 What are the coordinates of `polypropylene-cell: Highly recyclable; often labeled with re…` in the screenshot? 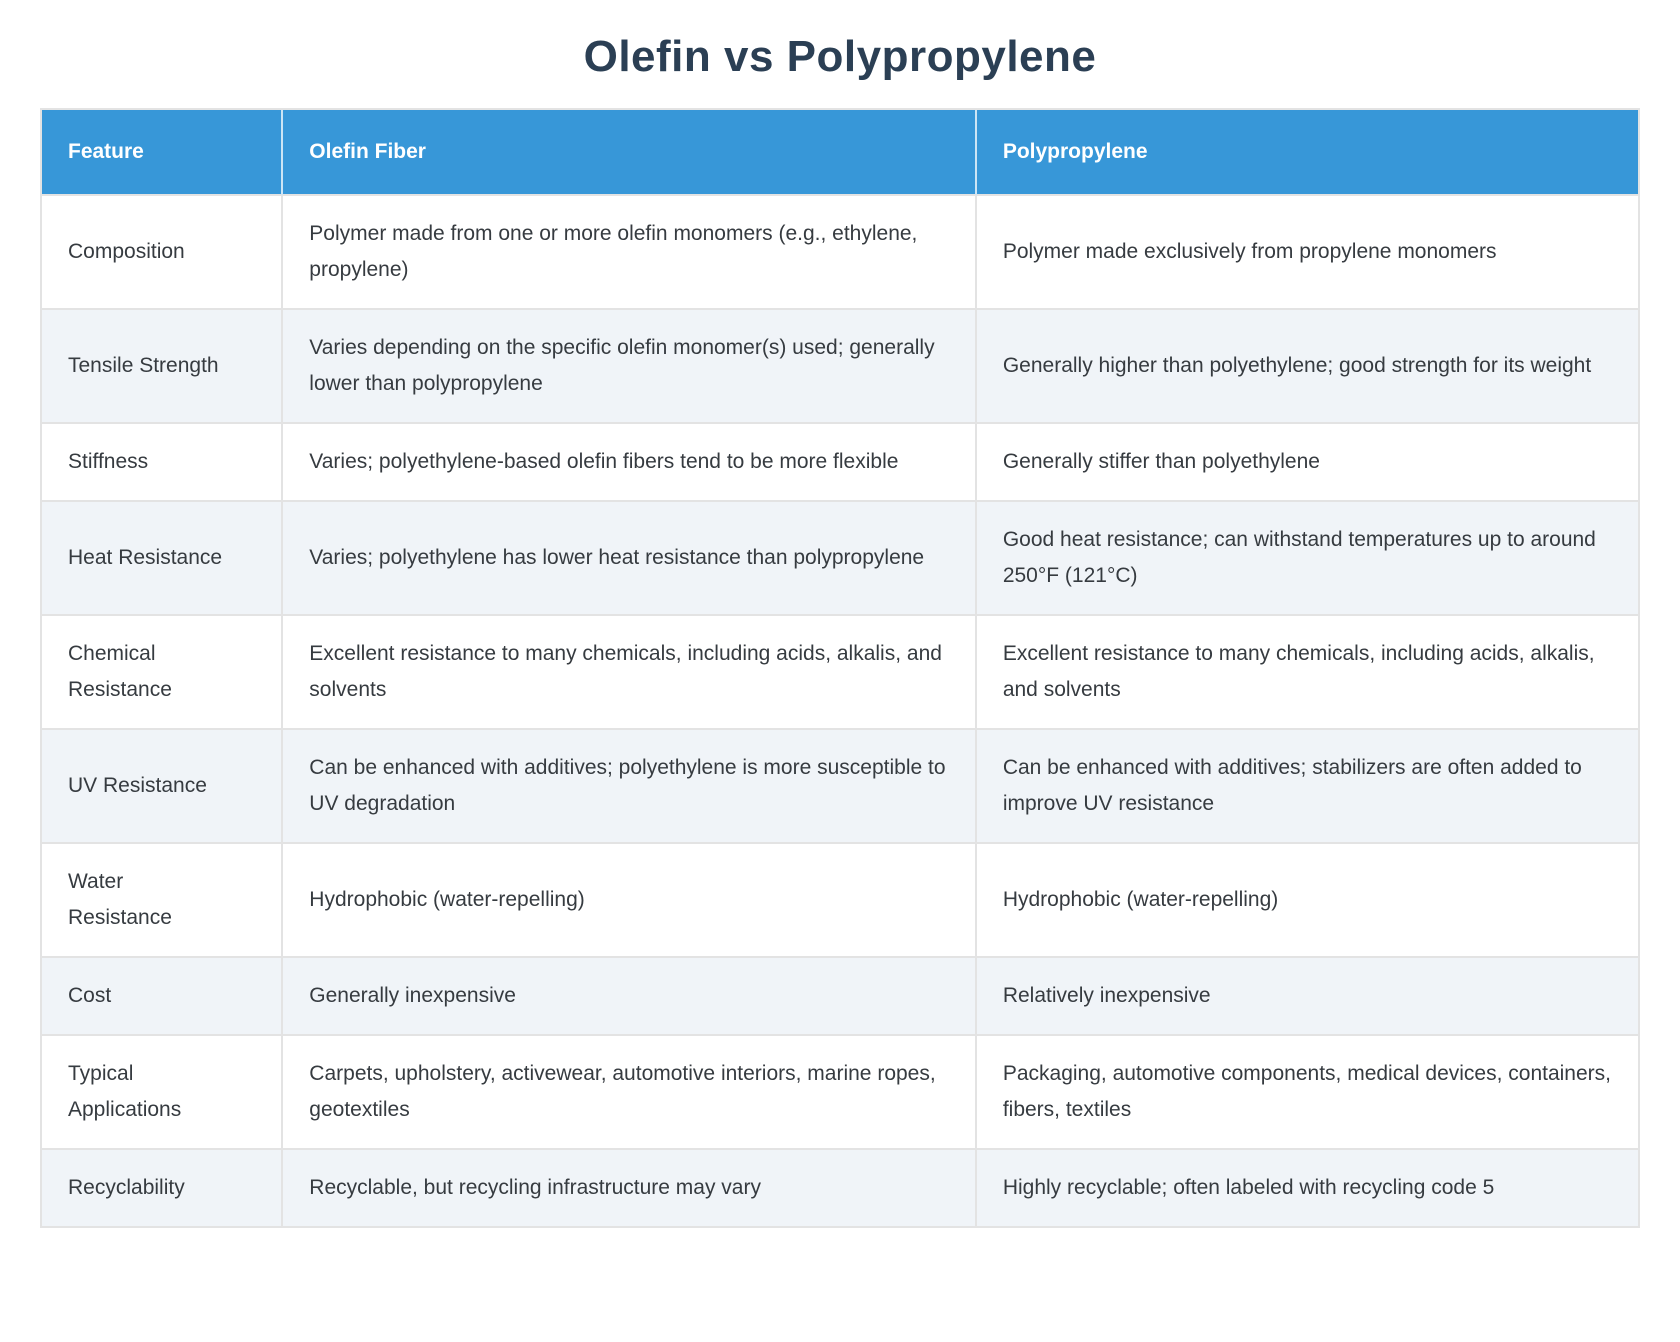 It's located at (1308, 1189).